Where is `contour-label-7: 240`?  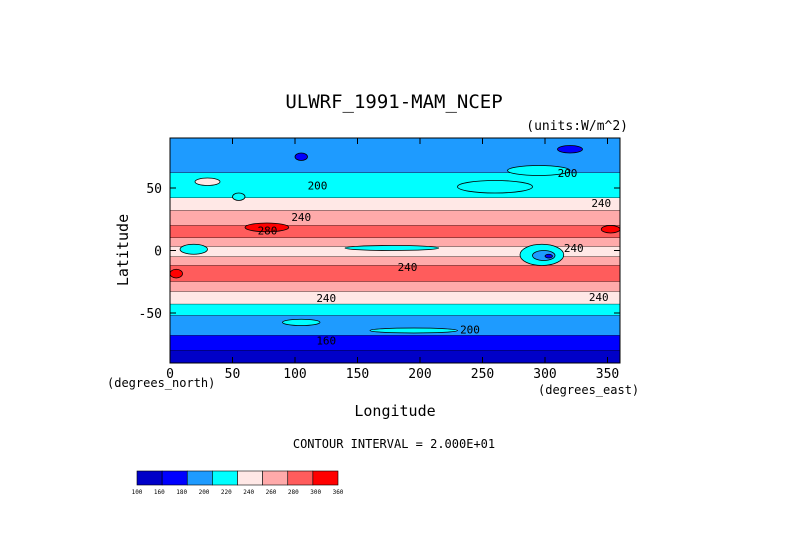
contour-label-7: 240 is located at coordinates (326, 298).